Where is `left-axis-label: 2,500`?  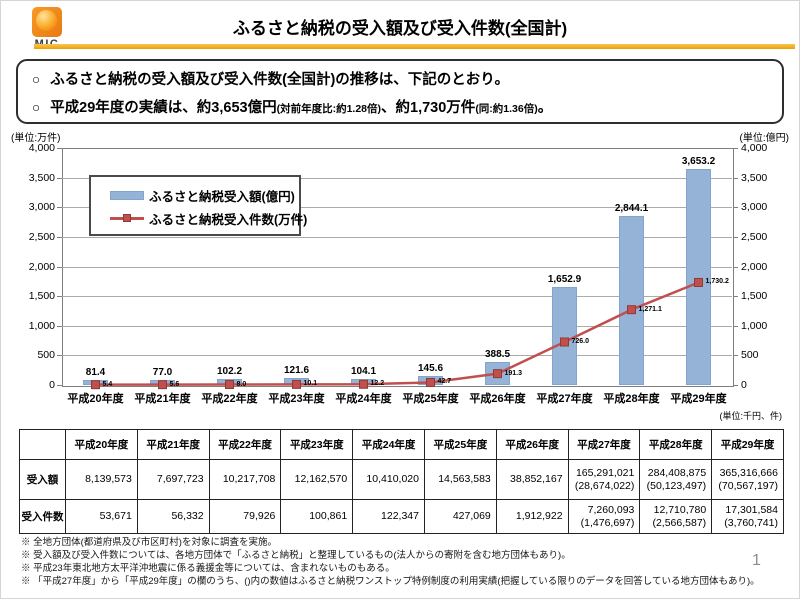 left-axis-label: 2,500 is located at coordinates (41, 236).